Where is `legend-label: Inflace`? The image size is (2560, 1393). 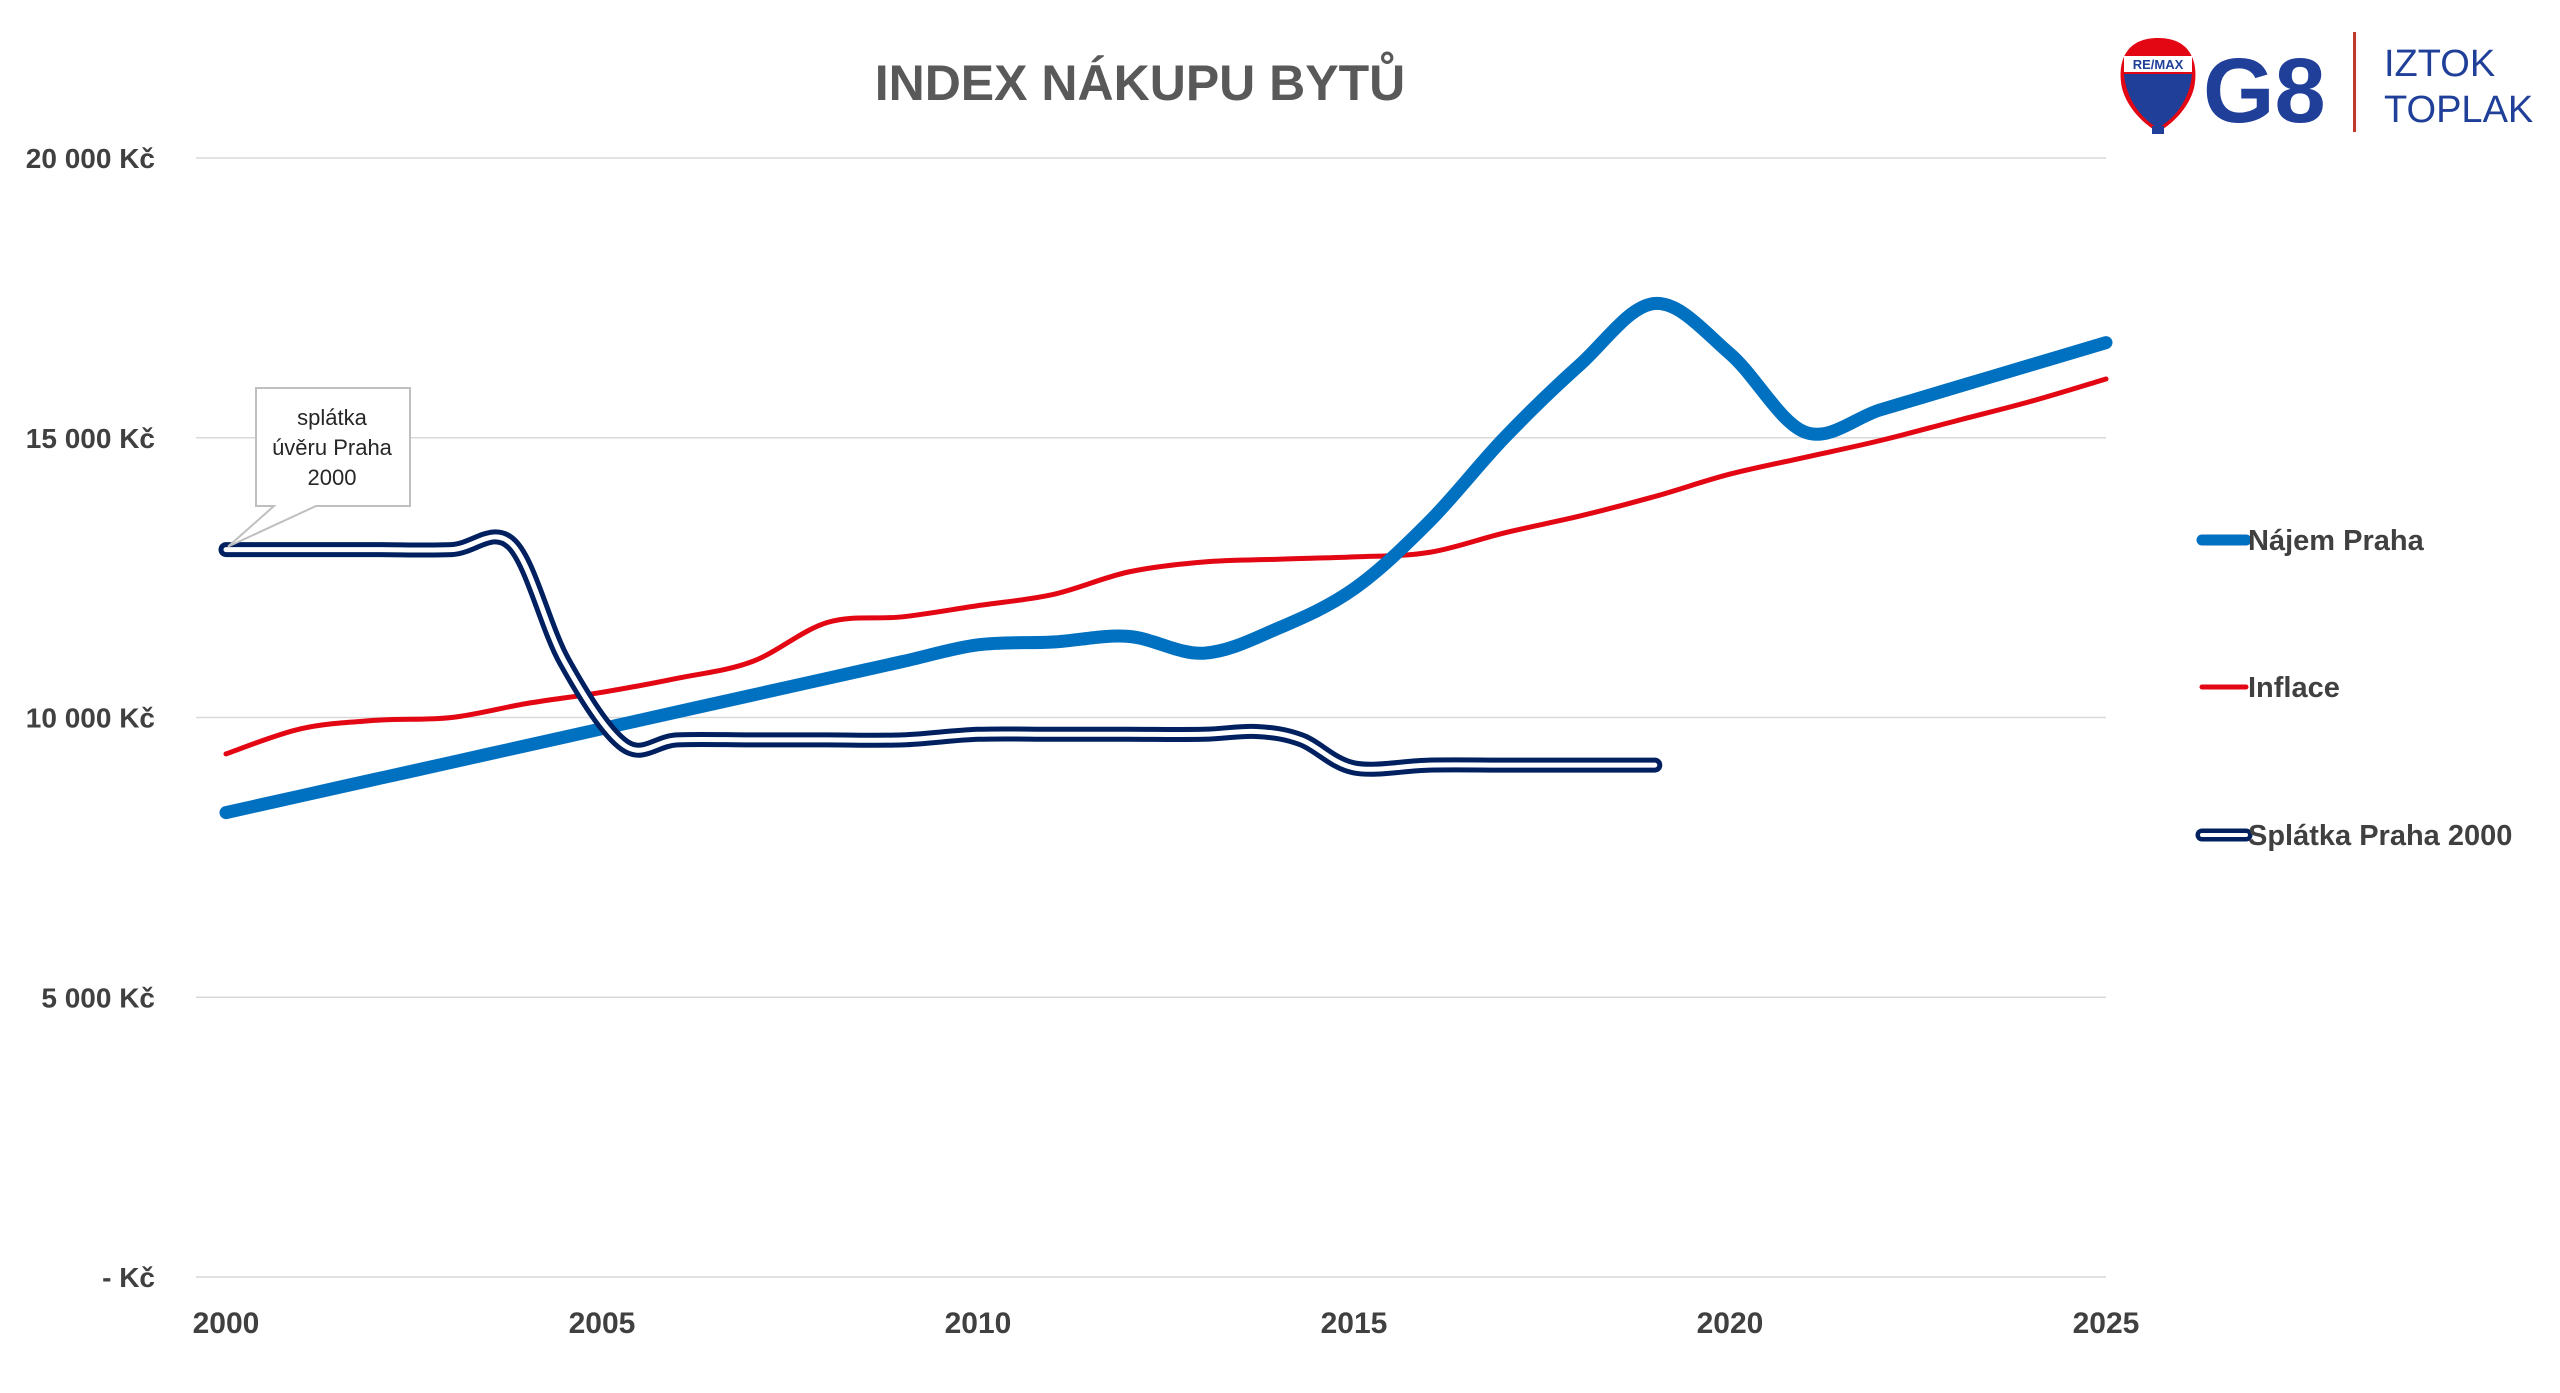 legend-label: Inflace is located at coordinates (2294, 688).